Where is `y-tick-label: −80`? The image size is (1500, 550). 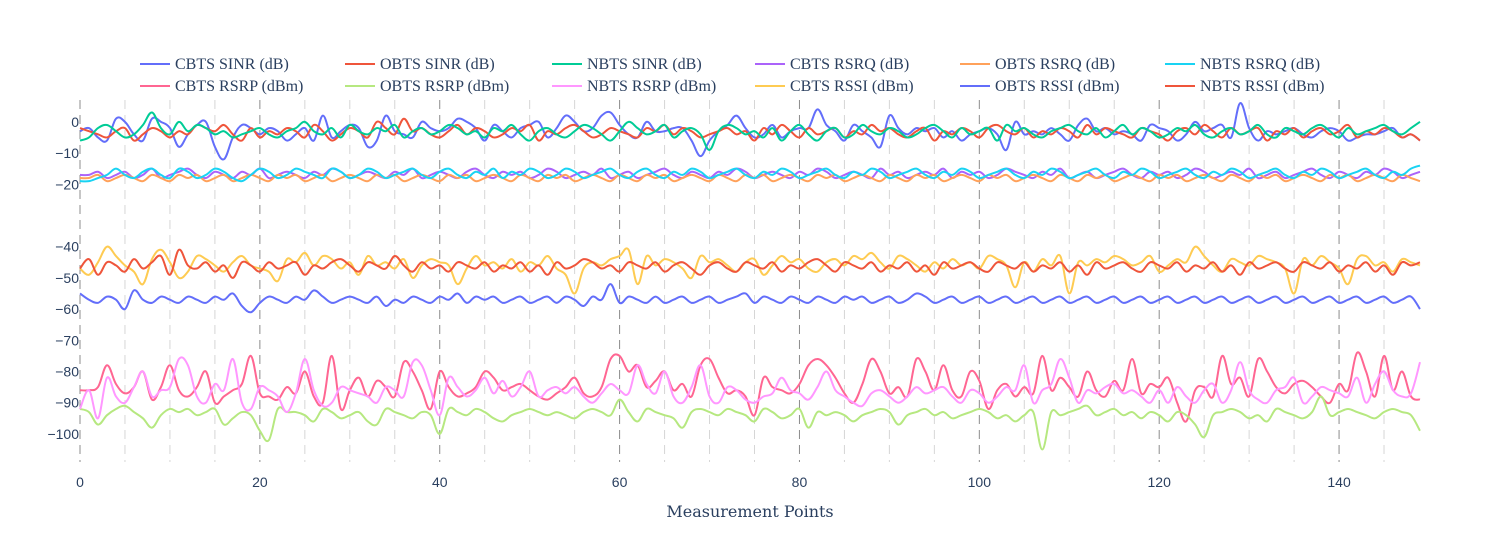 y-tick-label: −80 is located at coordinates (67, 372).